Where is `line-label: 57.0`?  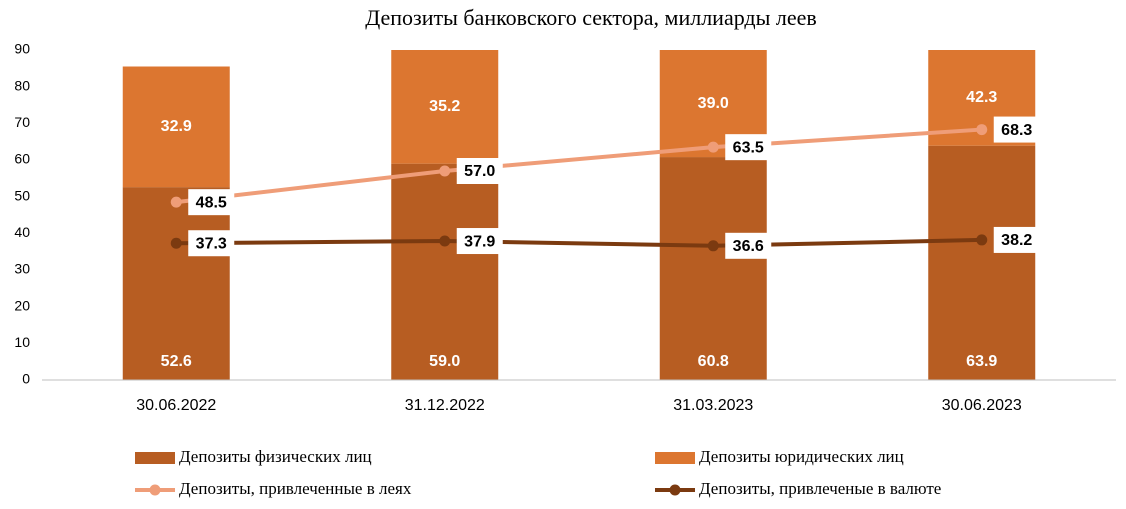
line-label: 57.0 is located at coordinates (479, 171).